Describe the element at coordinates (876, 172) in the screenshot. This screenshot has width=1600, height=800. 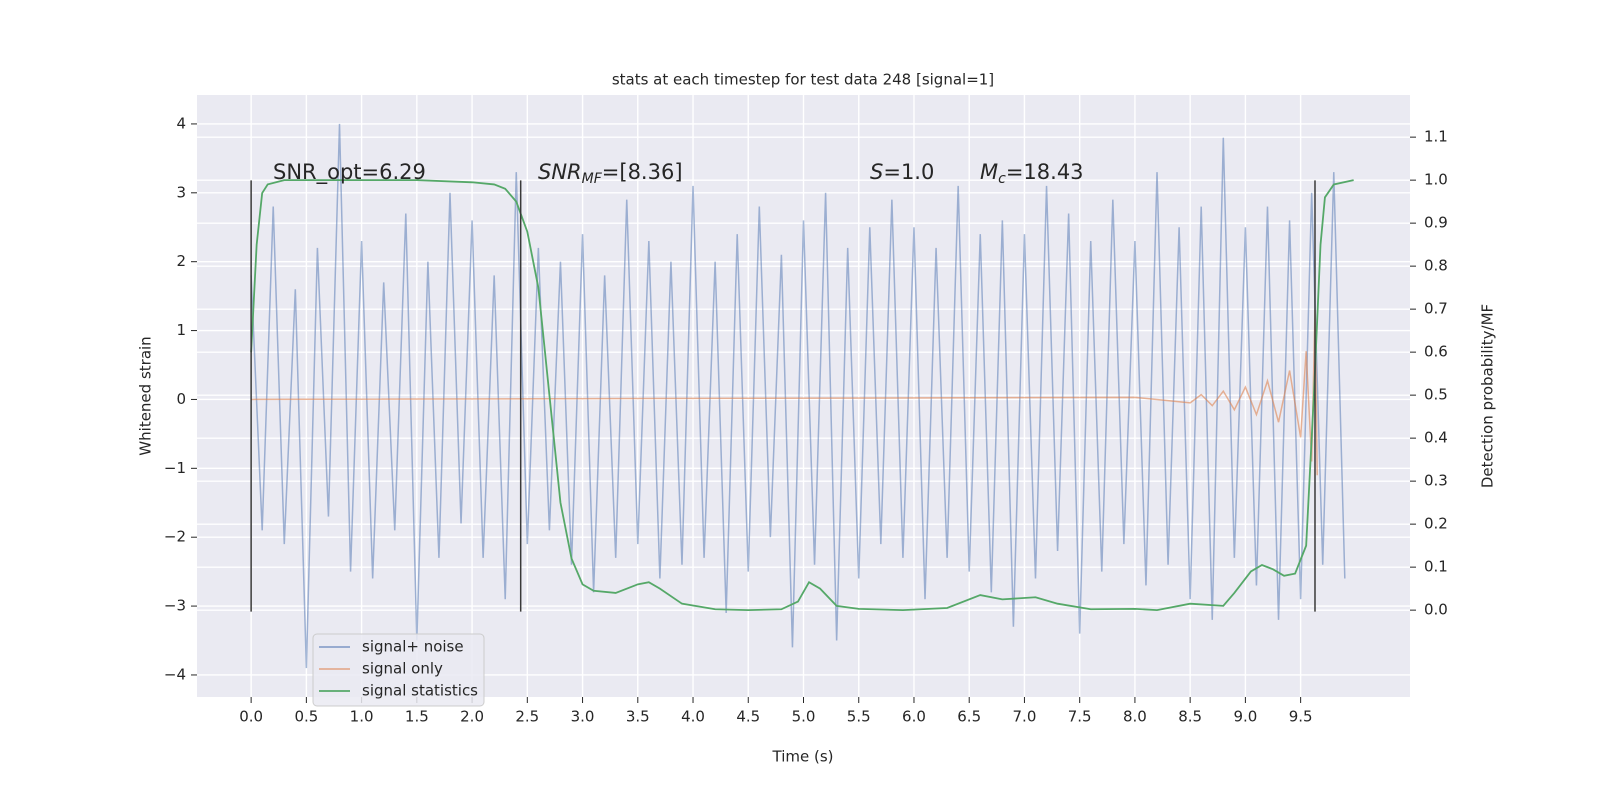
I see `annotation-italic: S` at that location.